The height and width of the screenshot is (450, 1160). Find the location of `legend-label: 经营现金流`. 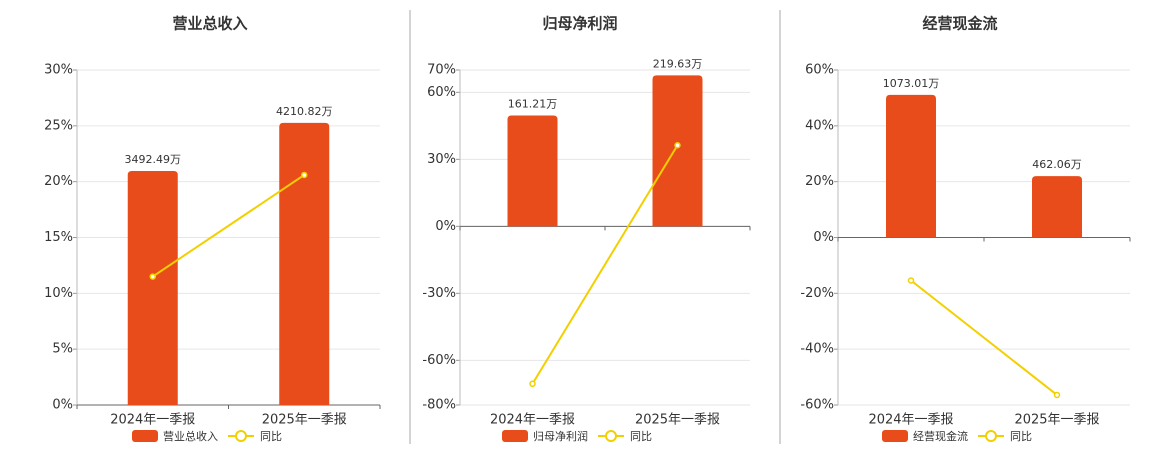

legend-label: 经营现金流 is located at coordinates (940, 436).